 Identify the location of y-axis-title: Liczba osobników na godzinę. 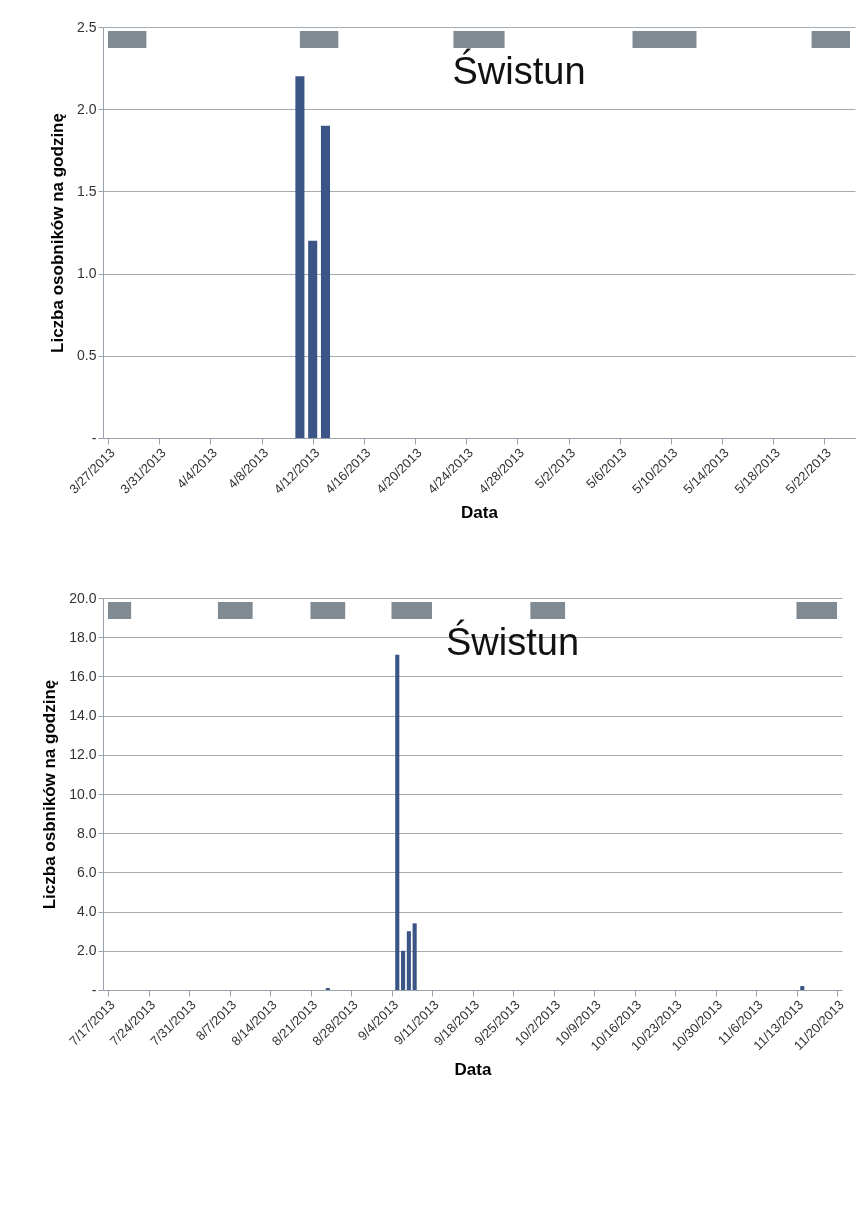
(58, 233).